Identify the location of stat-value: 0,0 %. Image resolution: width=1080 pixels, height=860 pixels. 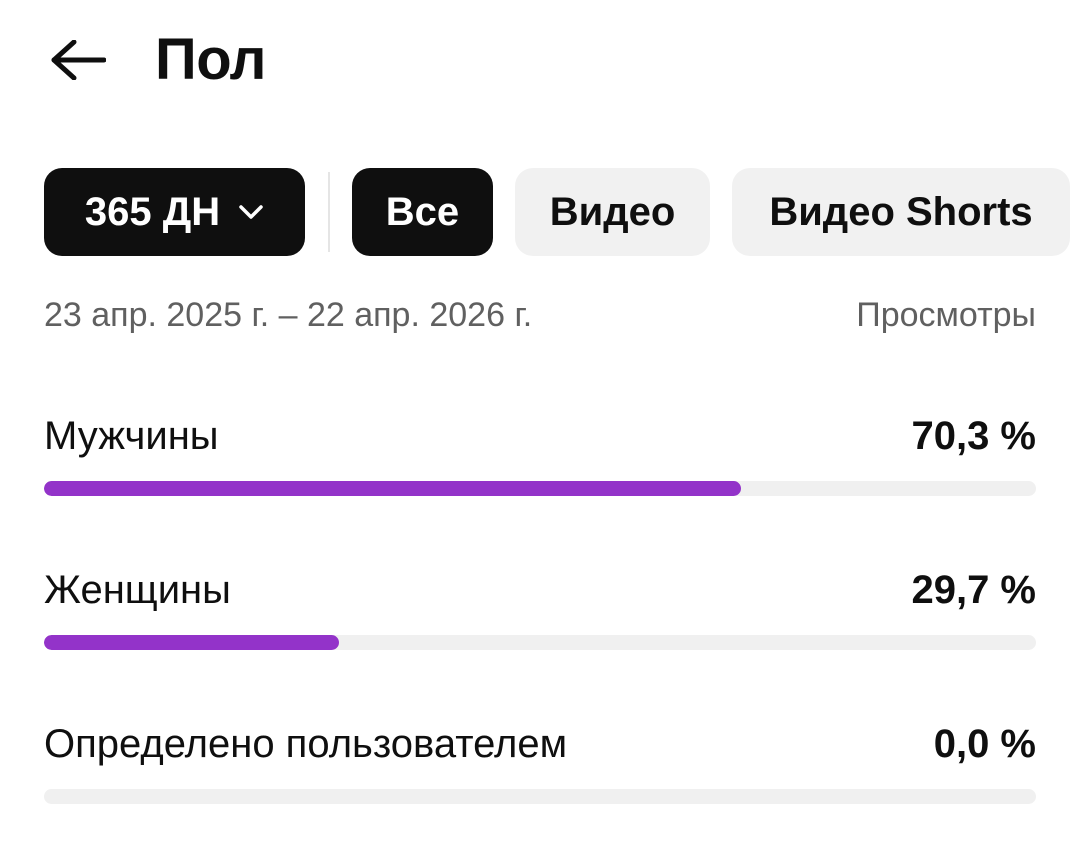
(984, 744).